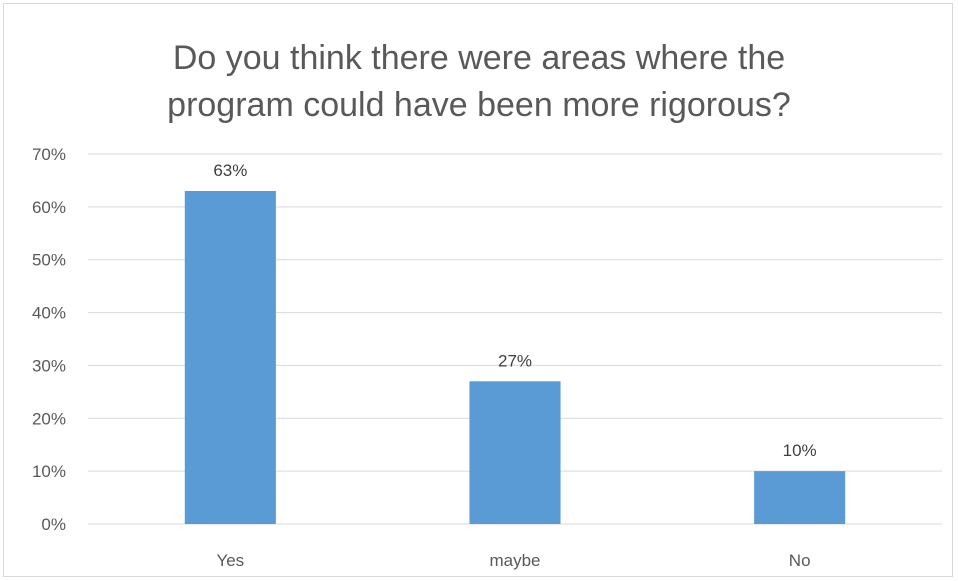 This screenshot has height=581, width=958. Describe the element at coordinates (49, 260) in the screenshot. I see `y-tick-label: 50%` at that location.